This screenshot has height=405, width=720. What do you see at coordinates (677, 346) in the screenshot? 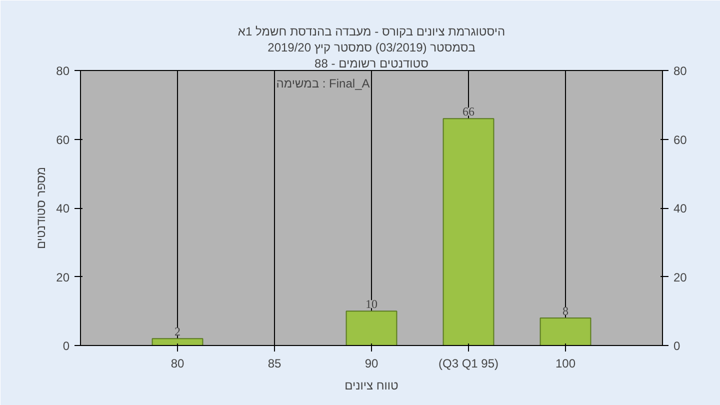
I see `y2-tick-label: 0` at bounding box center [677, 346].